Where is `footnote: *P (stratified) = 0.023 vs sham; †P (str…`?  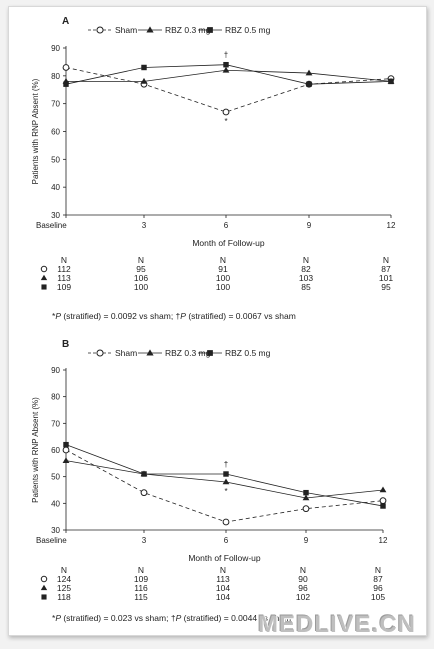 footnote: *P (stratified) = 0.023 vs sham; †P (str… is located at coordinates (171, 618).